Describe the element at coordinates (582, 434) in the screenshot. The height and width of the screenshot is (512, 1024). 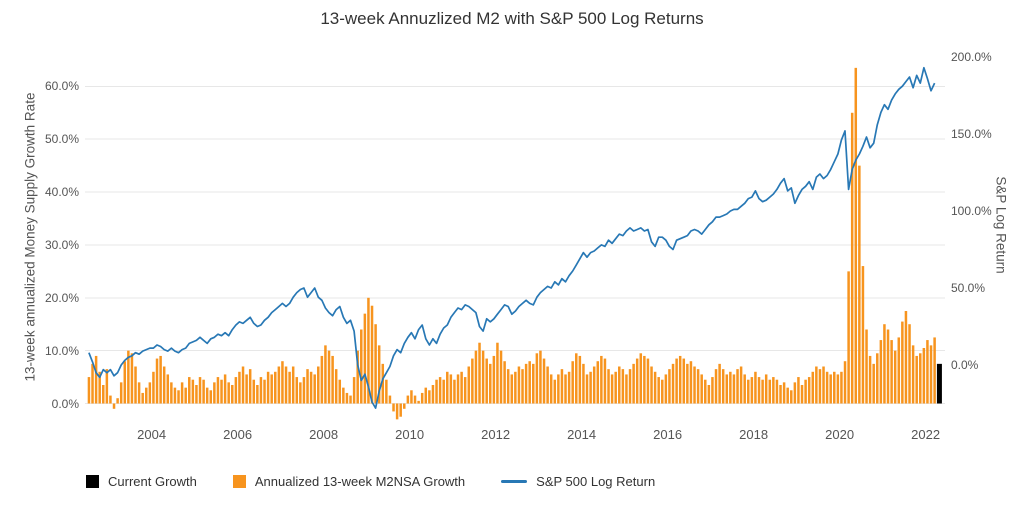
I see `x-axis-tick-label: 2014` at that location.